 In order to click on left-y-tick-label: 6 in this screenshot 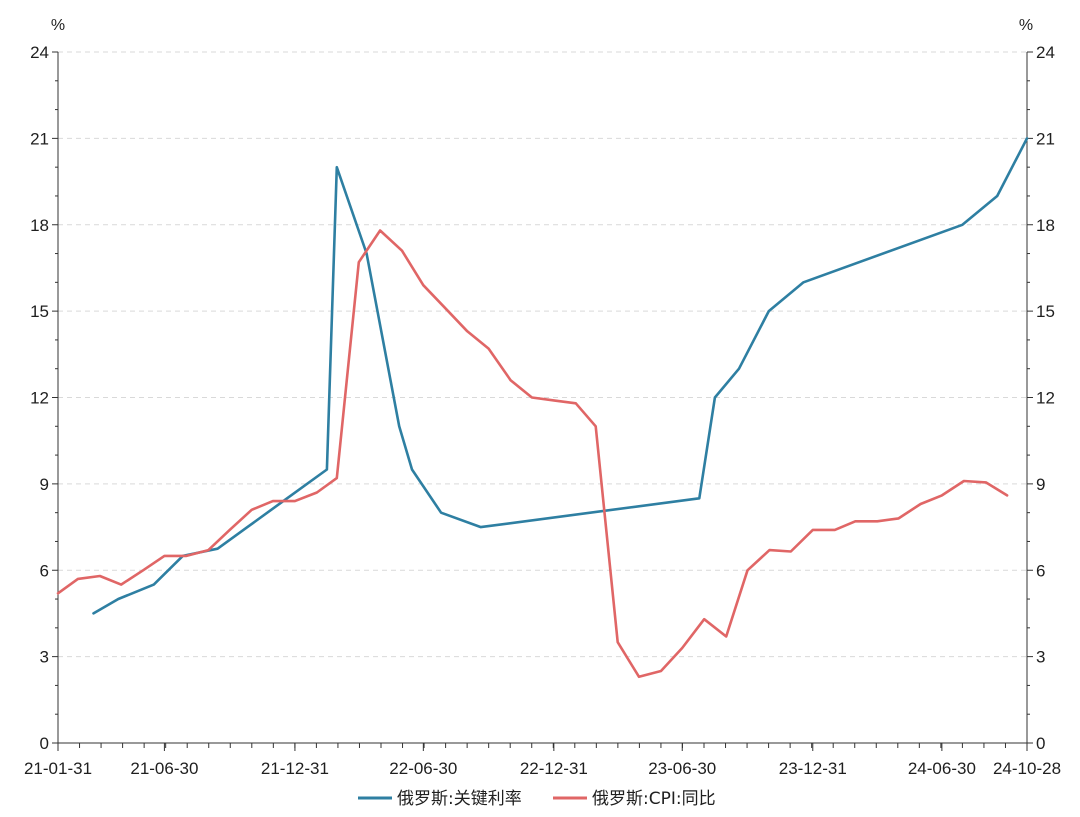, I will do `click(44, 570)`.